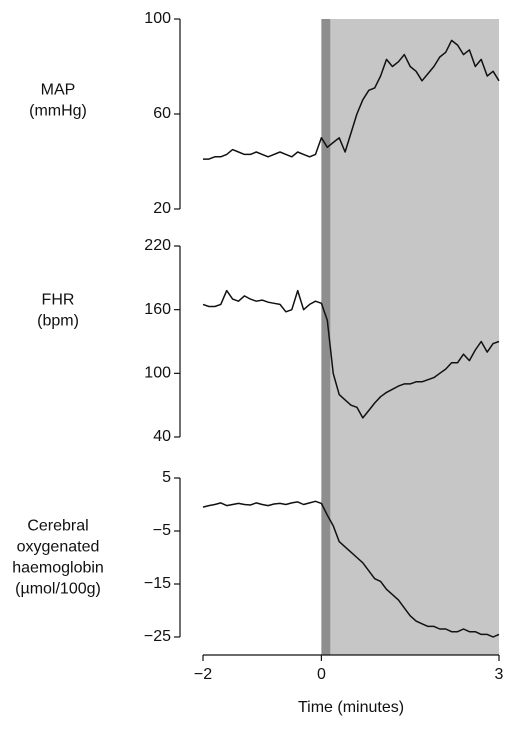  Describe the element at coordinates (58, 111) in the screenshot. I see `y-axis-title: (mmHg)` at that location.